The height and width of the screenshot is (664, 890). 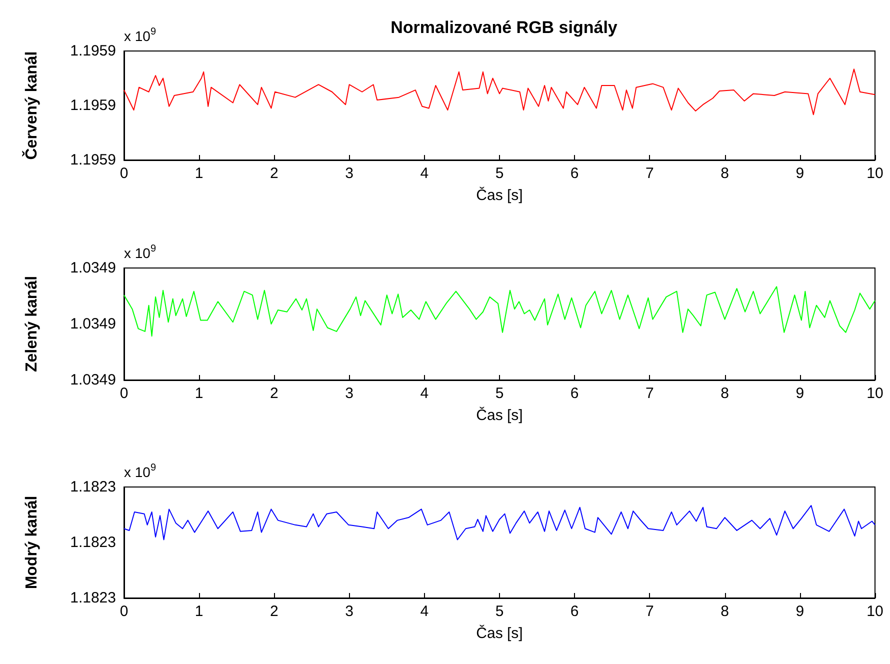 I want to click on chart-title: Normalizované RGB signály, so click(x=504, y=27).